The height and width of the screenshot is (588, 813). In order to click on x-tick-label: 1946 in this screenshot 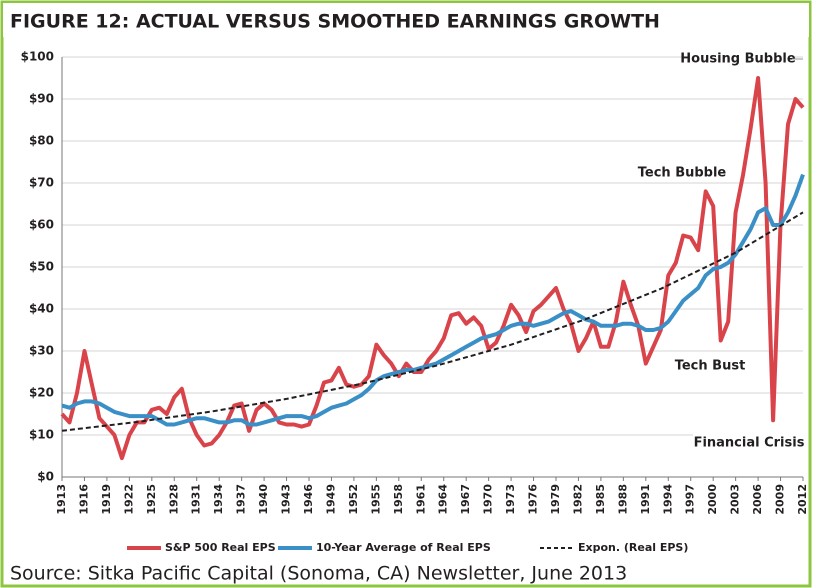, I will do `click(308, 499)`.